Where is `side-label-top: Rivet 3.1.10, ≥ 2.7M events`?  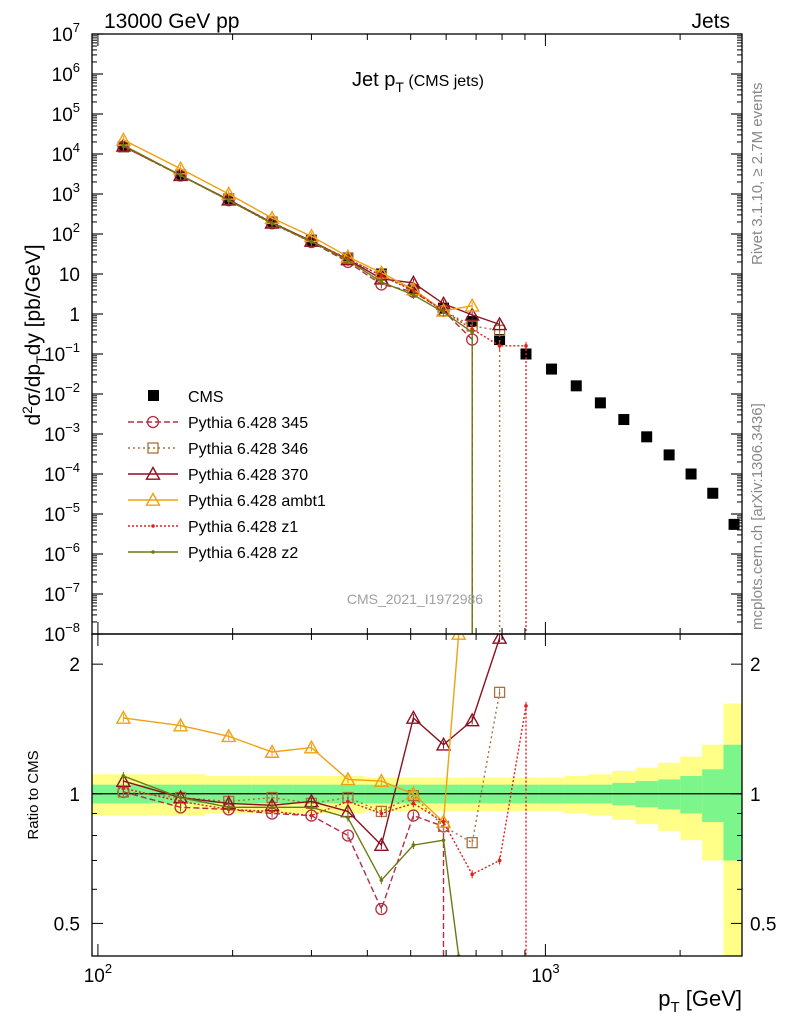
side-label-top: Rivet 3.1.10, ≥ 2.7M events is located at coordinates (757, 174).